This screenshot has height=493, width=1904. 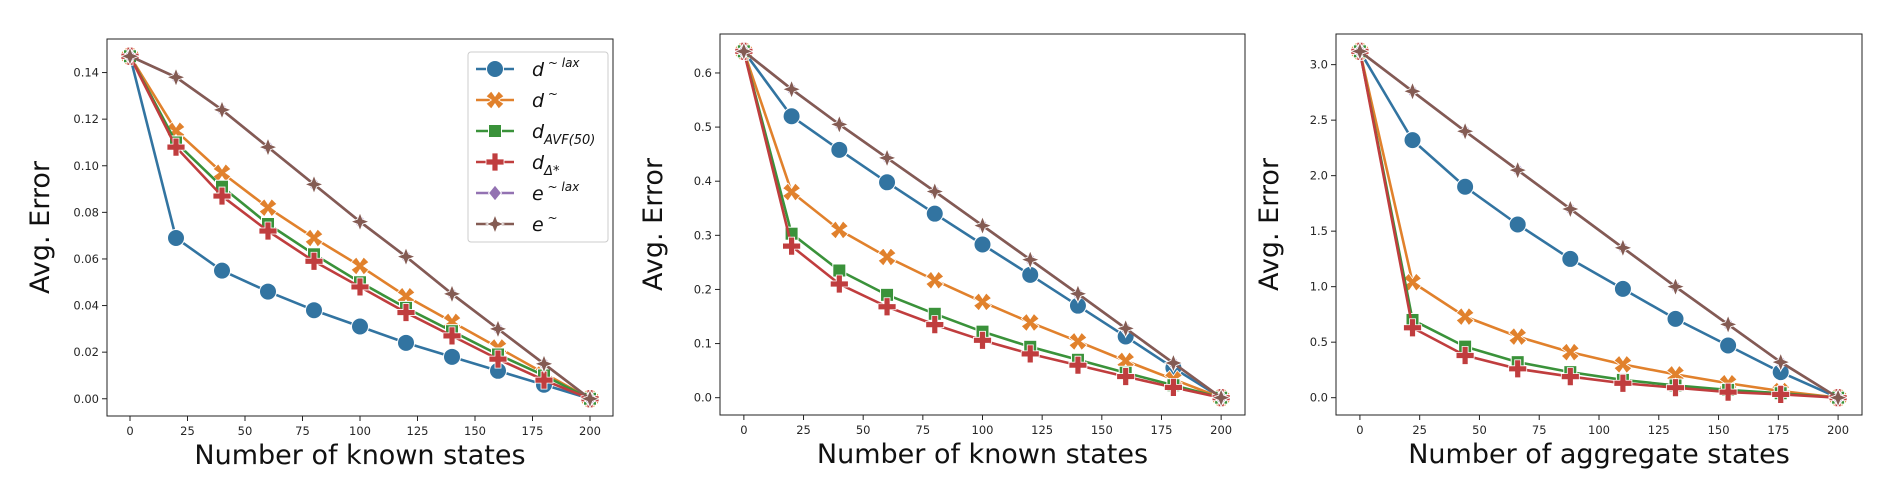 What do you see at coordinates (703, 73) in the screenshot?
I see `y-tick-label: 0.6` at bounding box center [703, 73].